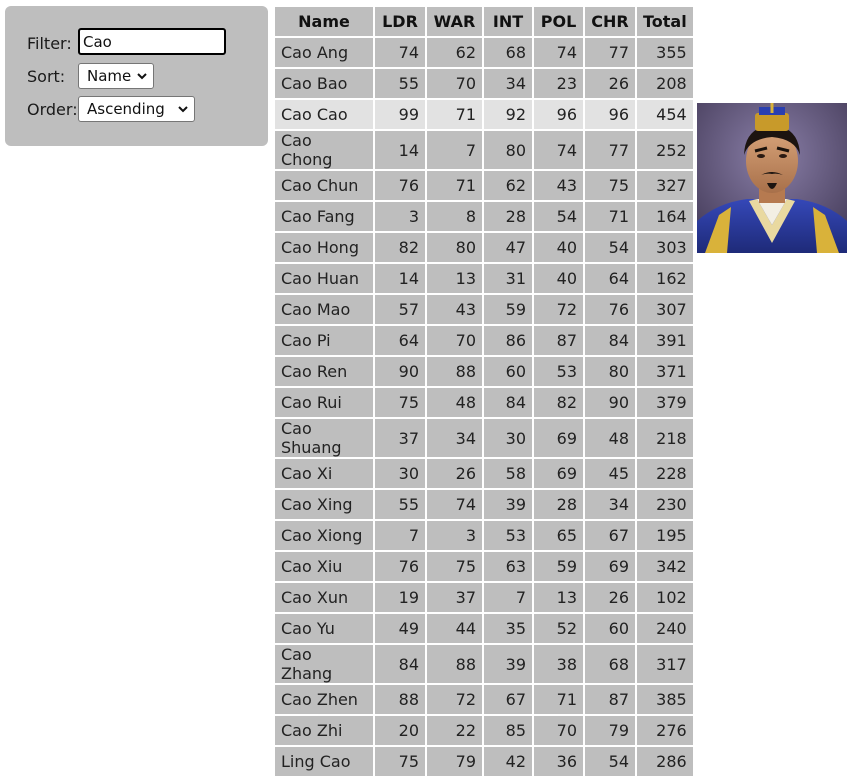  What do you see at coordinates (508, 566) in the screenshot?
I see `cell-int: 63` at bounding box center [508, 566].